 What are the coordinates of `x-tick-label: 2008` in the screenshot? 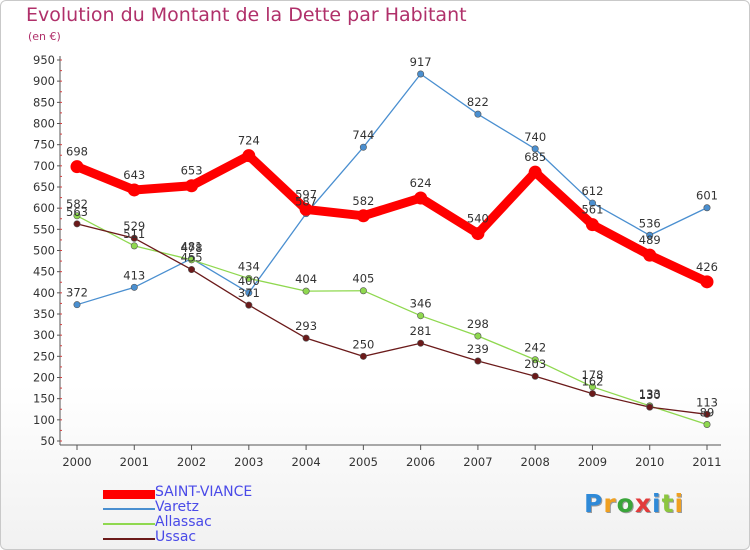 It's located at (535, 462).